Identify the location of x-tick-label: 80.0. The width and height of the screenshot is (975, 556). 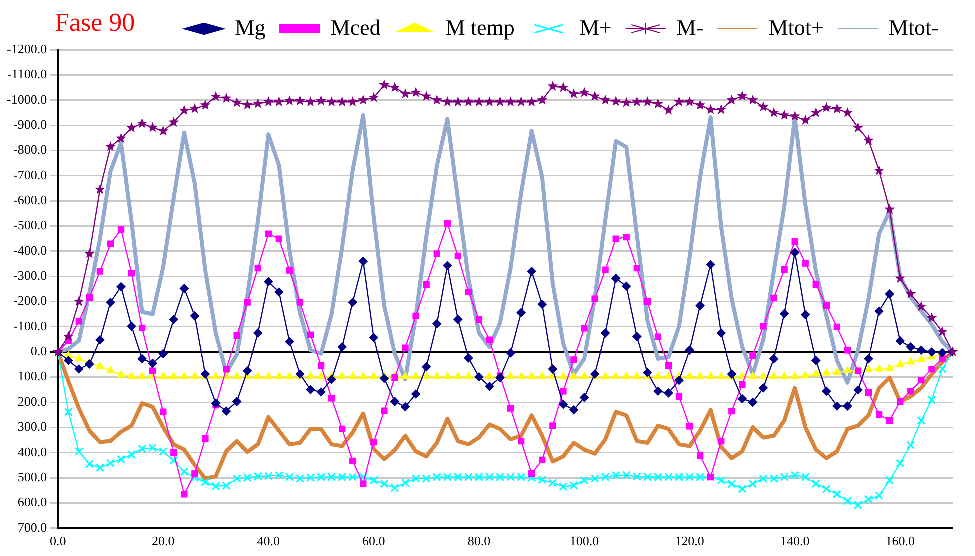
(479, 541).